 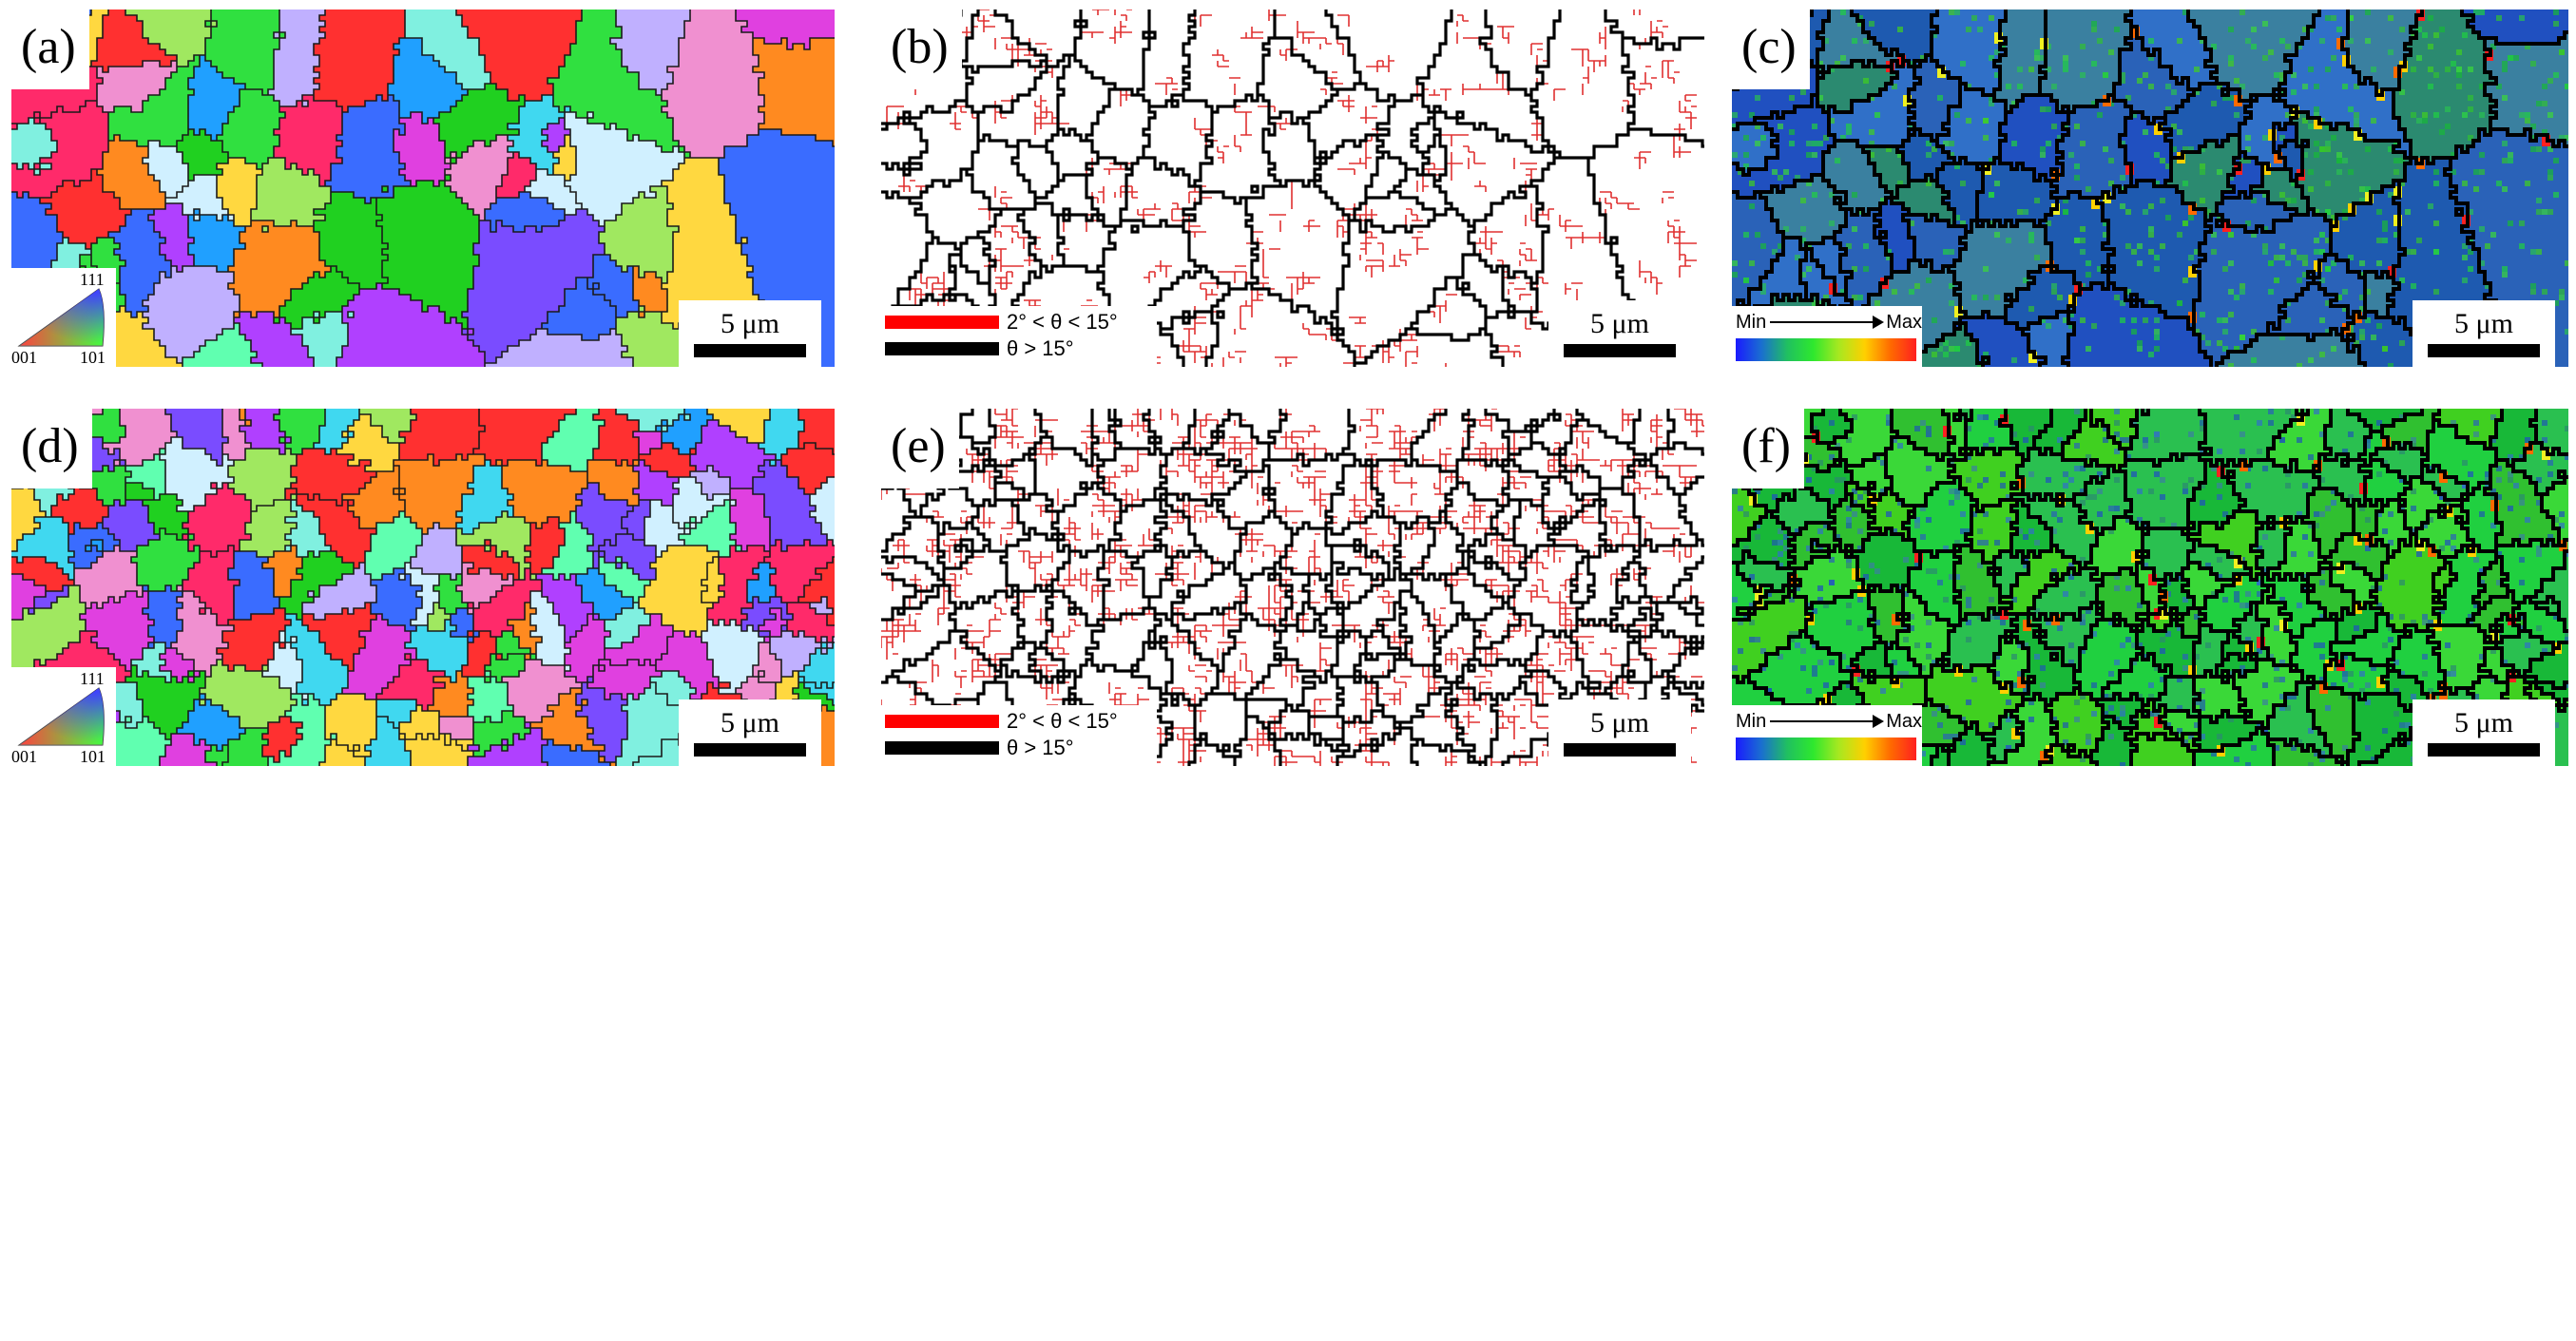 What do you see at coordinates (51, 449) in the screenshot?
I see `panel-label-d: (d)` at bounding box center [51, 449].